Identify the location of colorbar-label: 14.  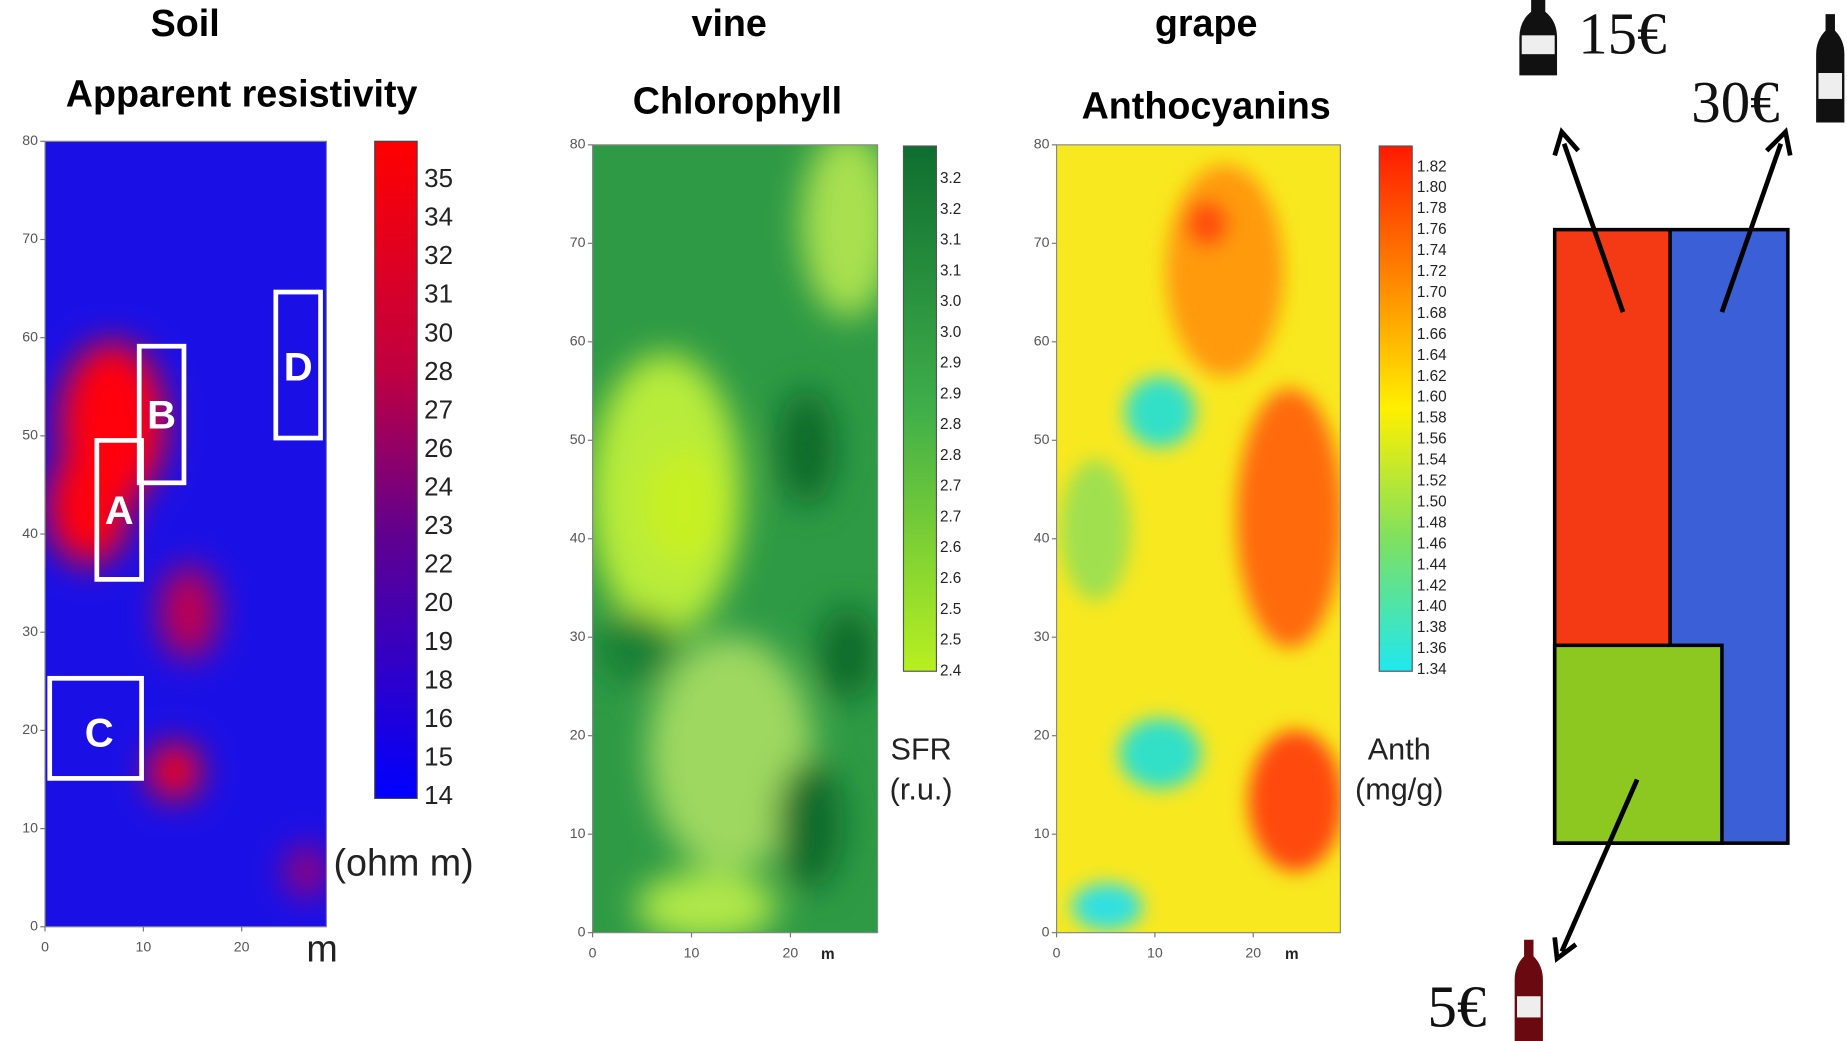
(438, 796).